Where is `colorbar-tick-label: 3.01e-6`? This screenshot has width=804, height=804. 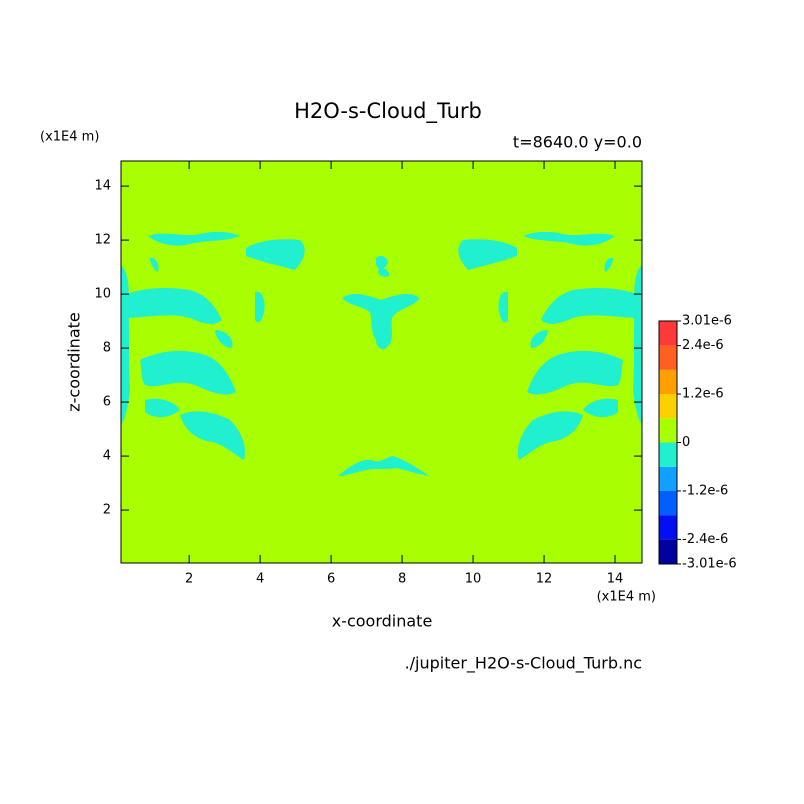
colorbar-tick-label: 3.01e-6 is located at coordinates (707, 321).